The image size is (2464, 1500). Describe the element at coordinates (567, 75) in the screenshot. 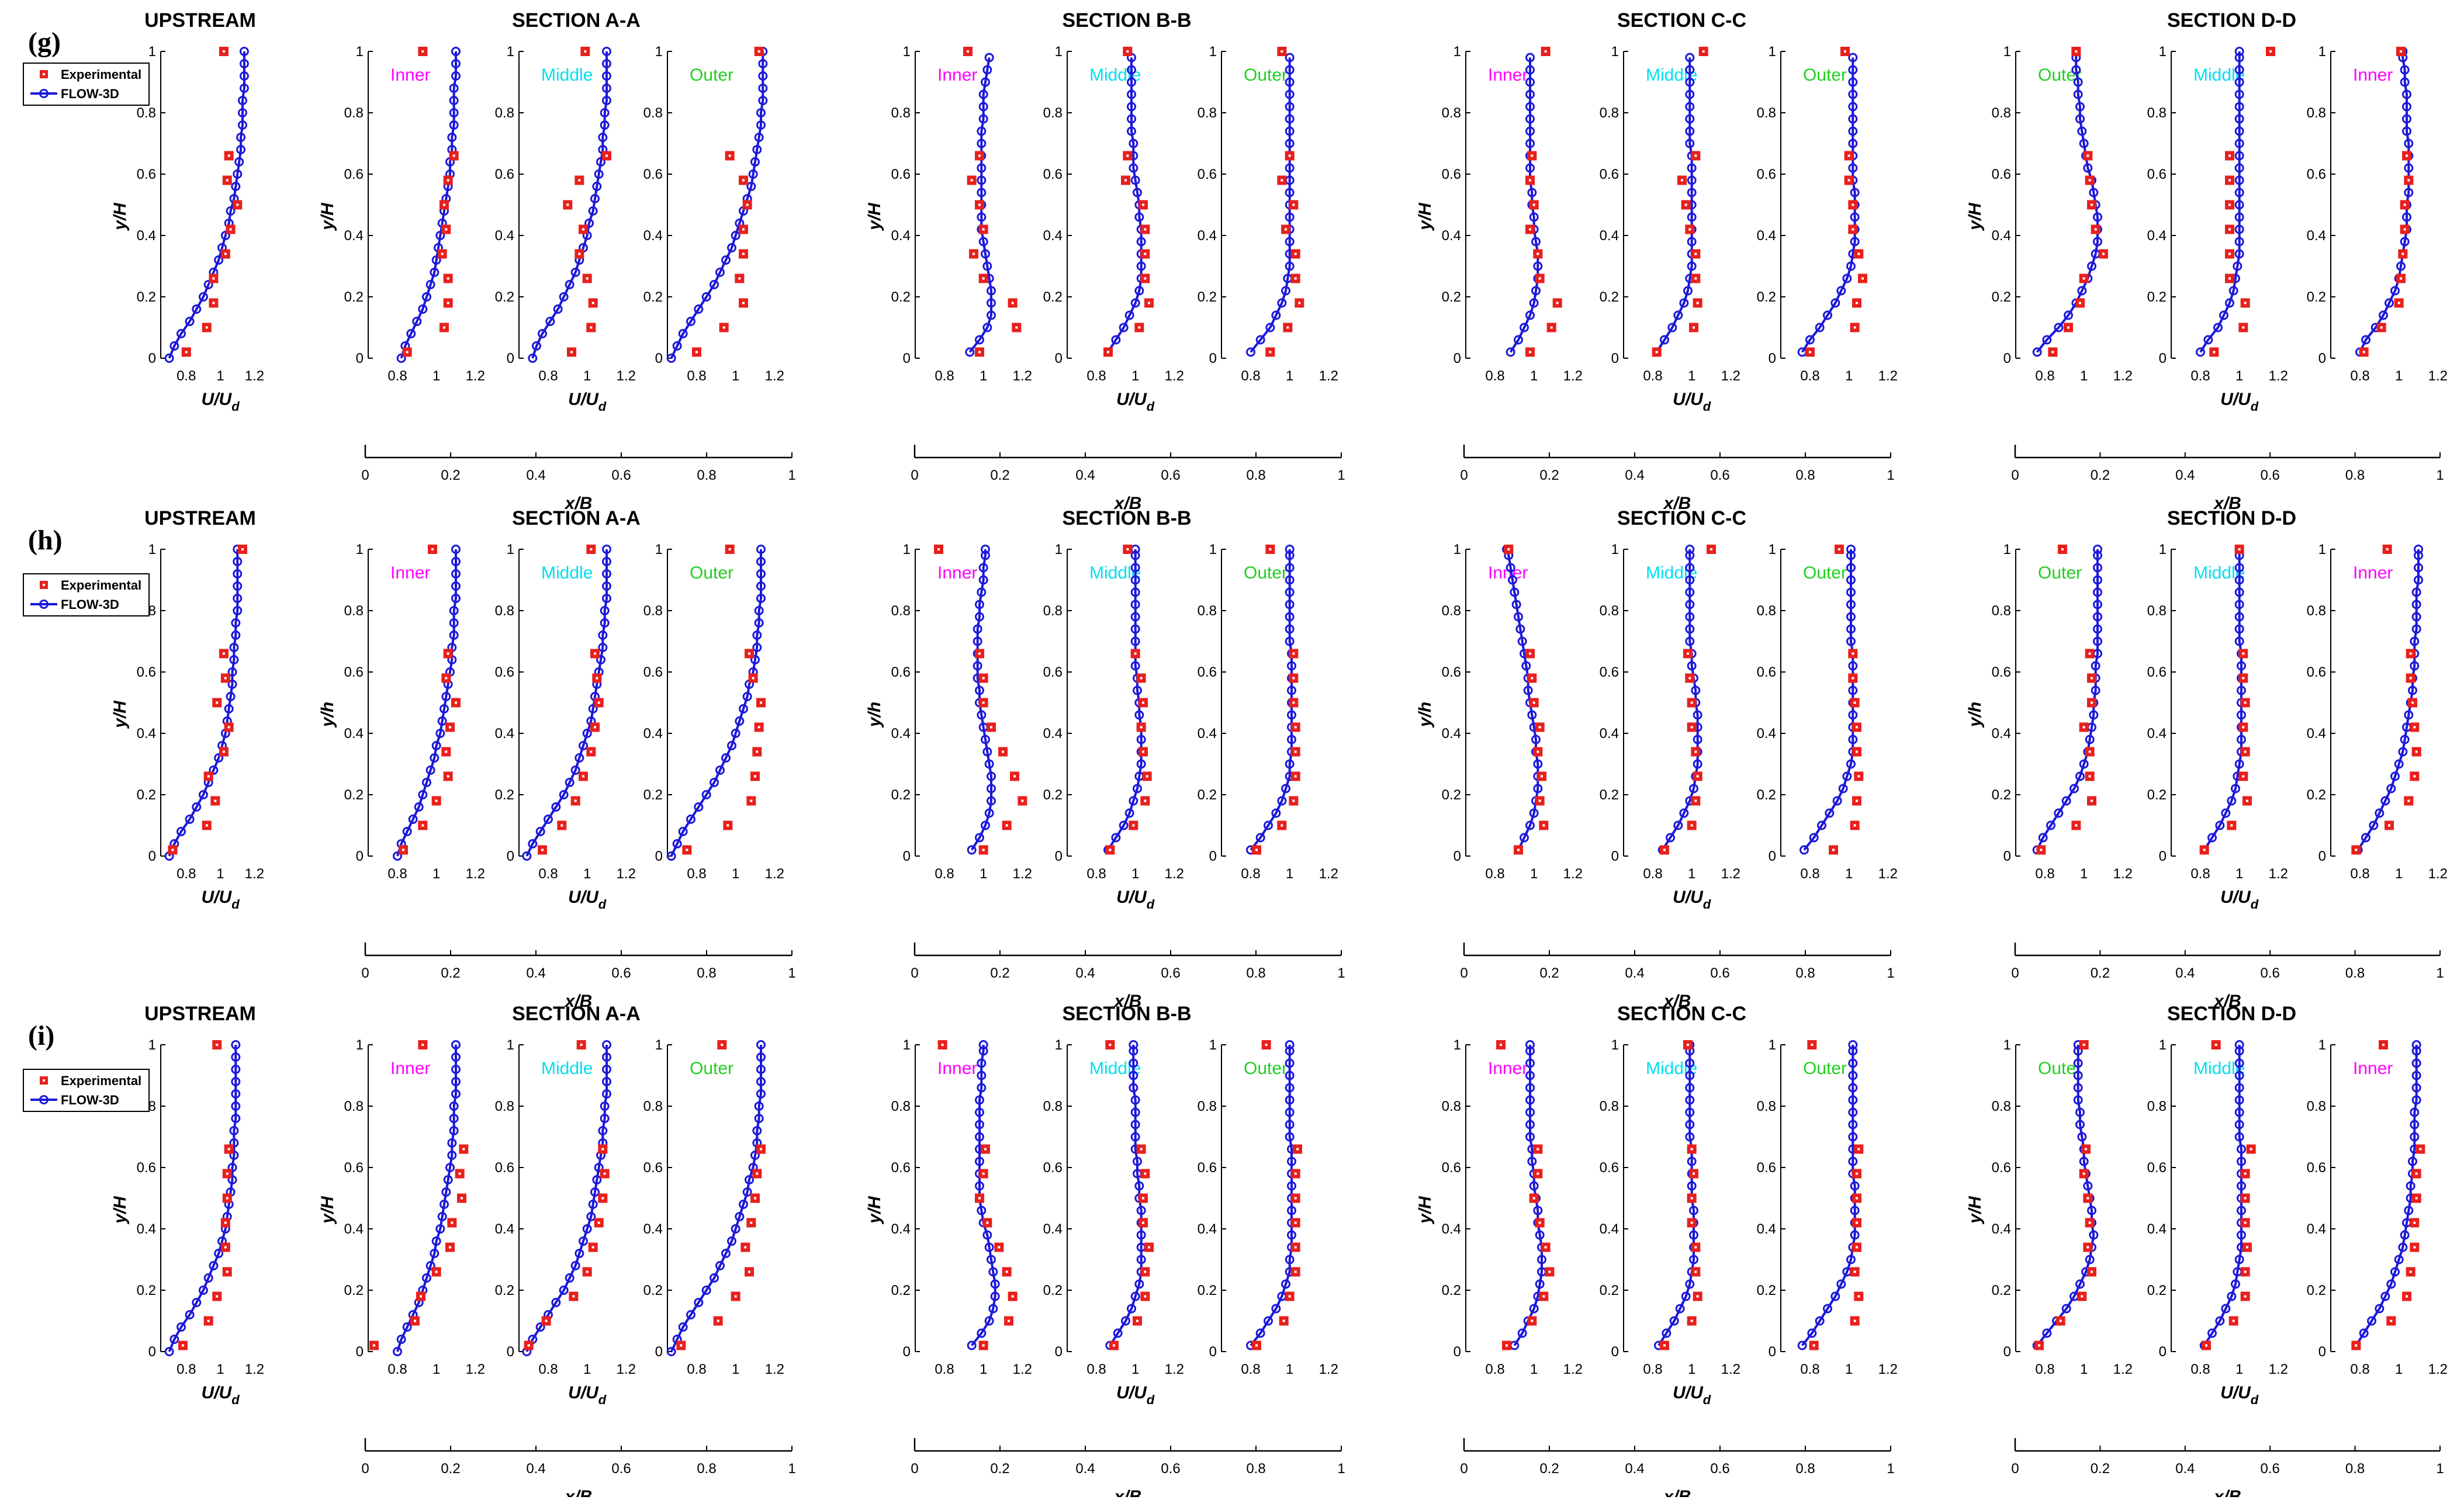

I see `position-label: Middle` at that location.